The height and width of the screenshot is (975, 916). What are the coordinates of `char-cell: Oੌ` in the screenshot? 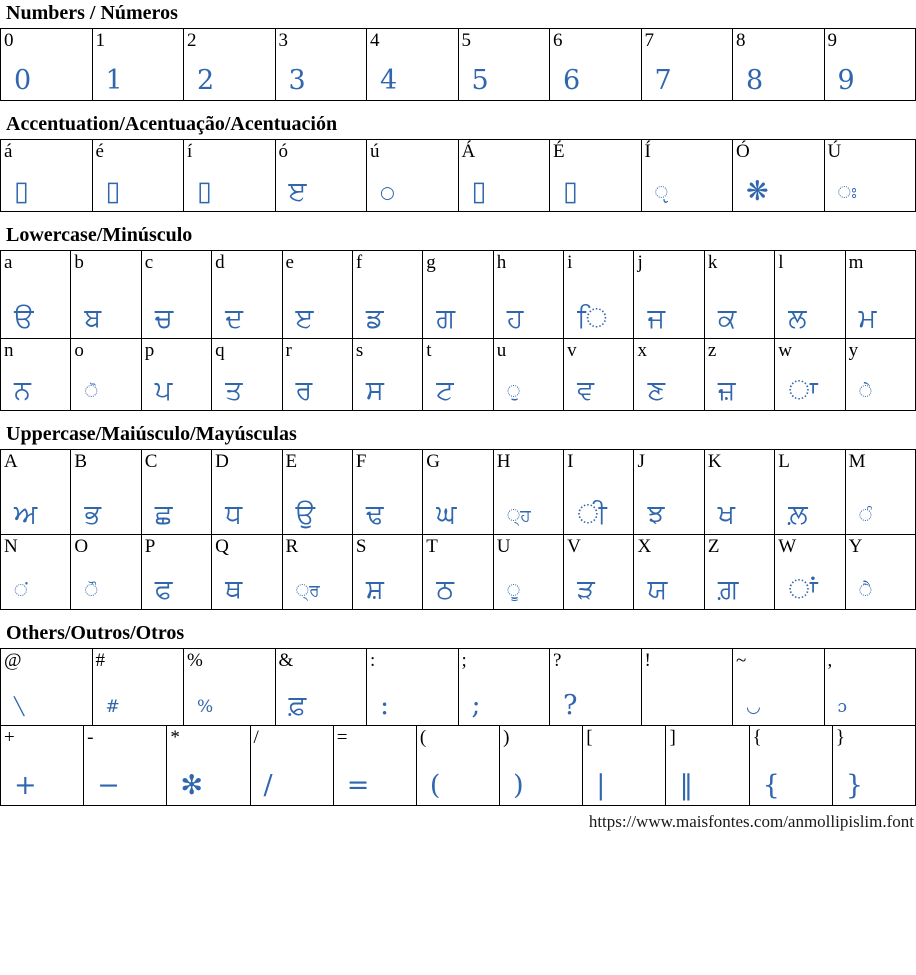 It's located at (106, 572).